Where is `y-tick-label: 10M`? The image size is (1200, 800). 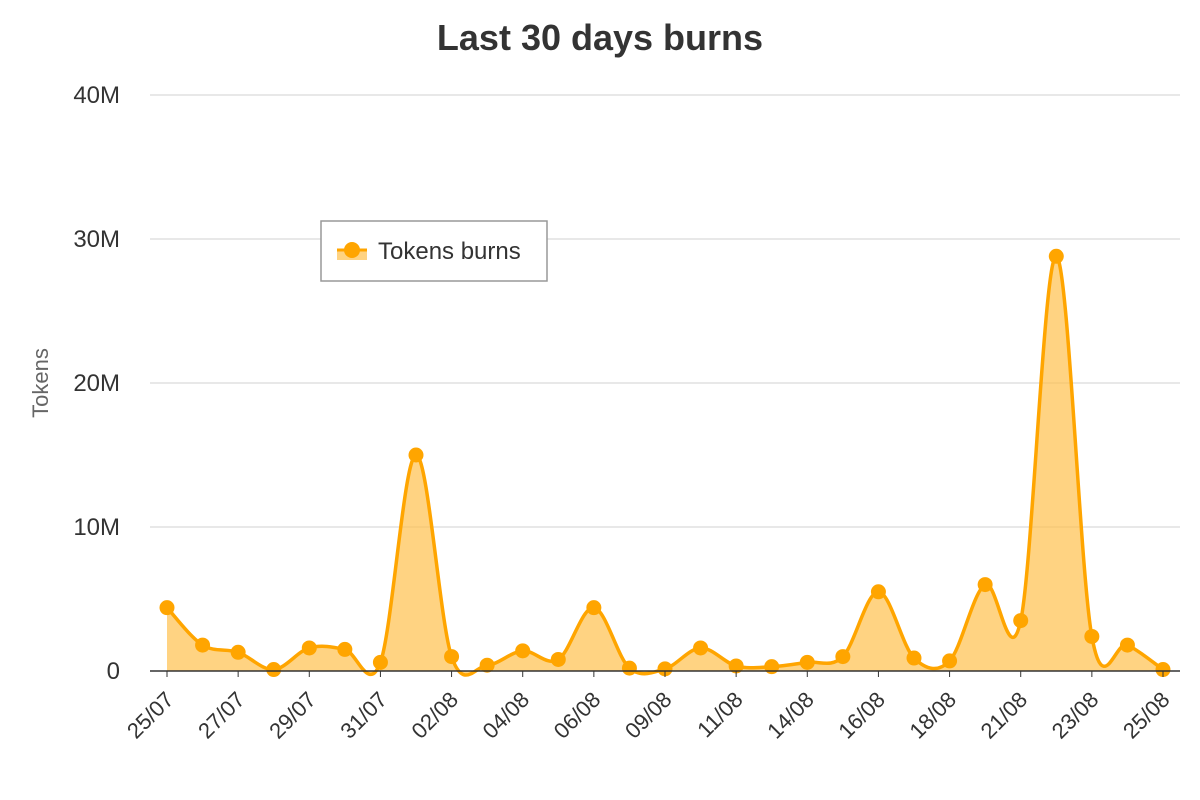 y-tick-label: 10M is located at coordinates (96, 527).